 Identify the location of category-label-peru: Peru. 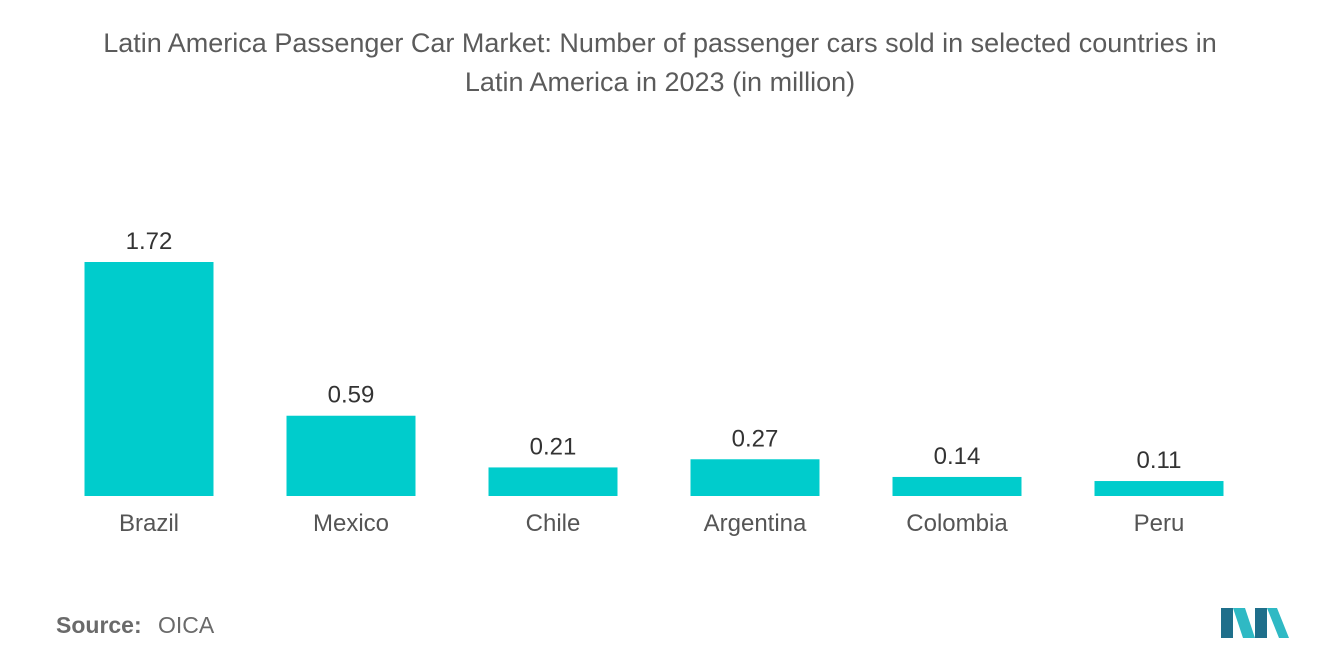
(1159, 523).